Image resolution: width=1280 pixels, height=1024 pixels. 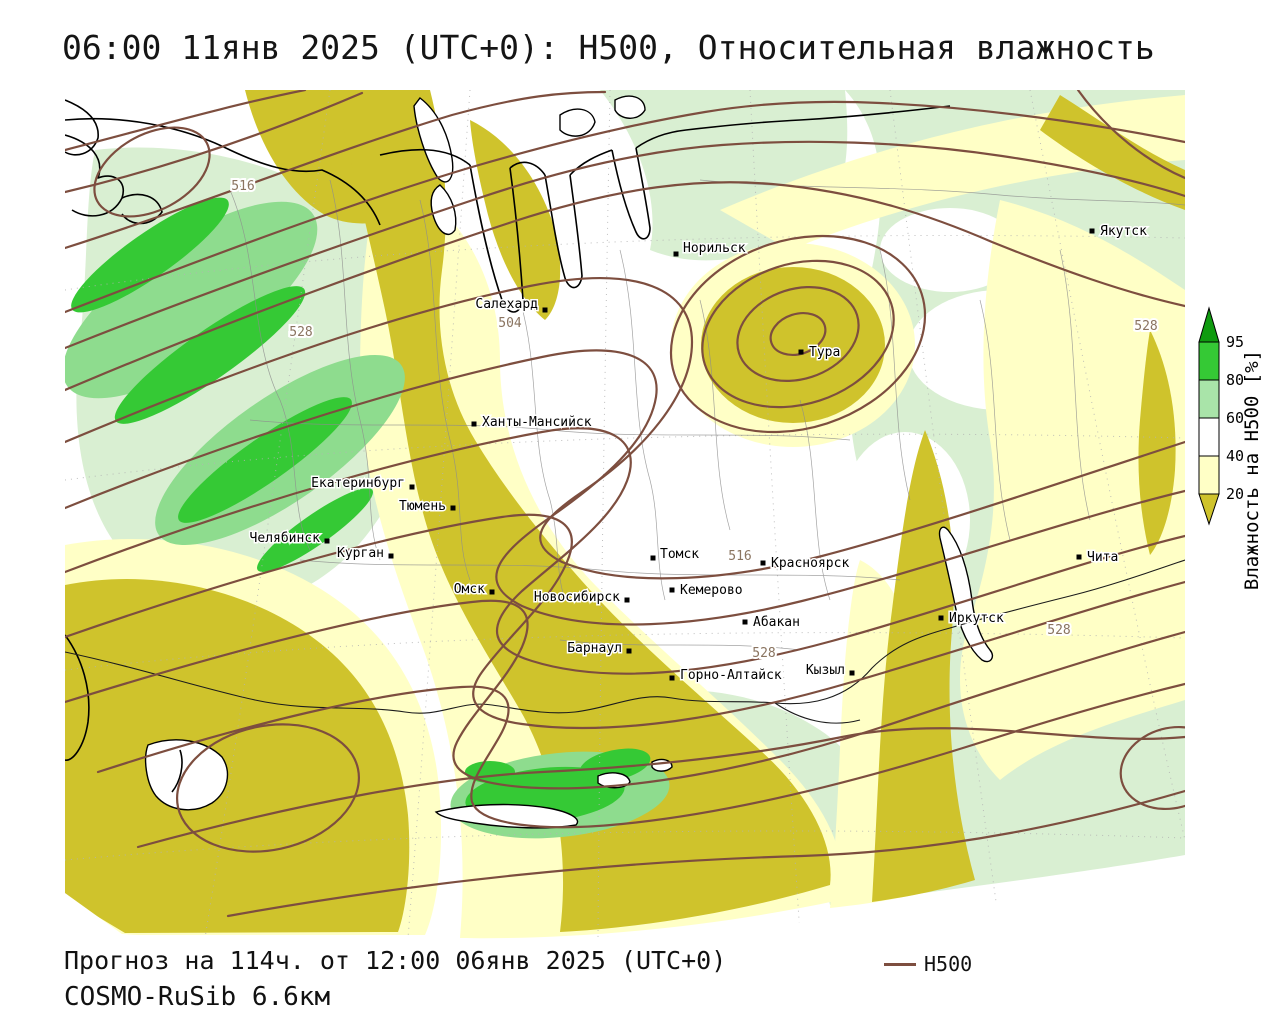 I want to click on colorbar-tick-label: 40, so click(x=1235, y=456).